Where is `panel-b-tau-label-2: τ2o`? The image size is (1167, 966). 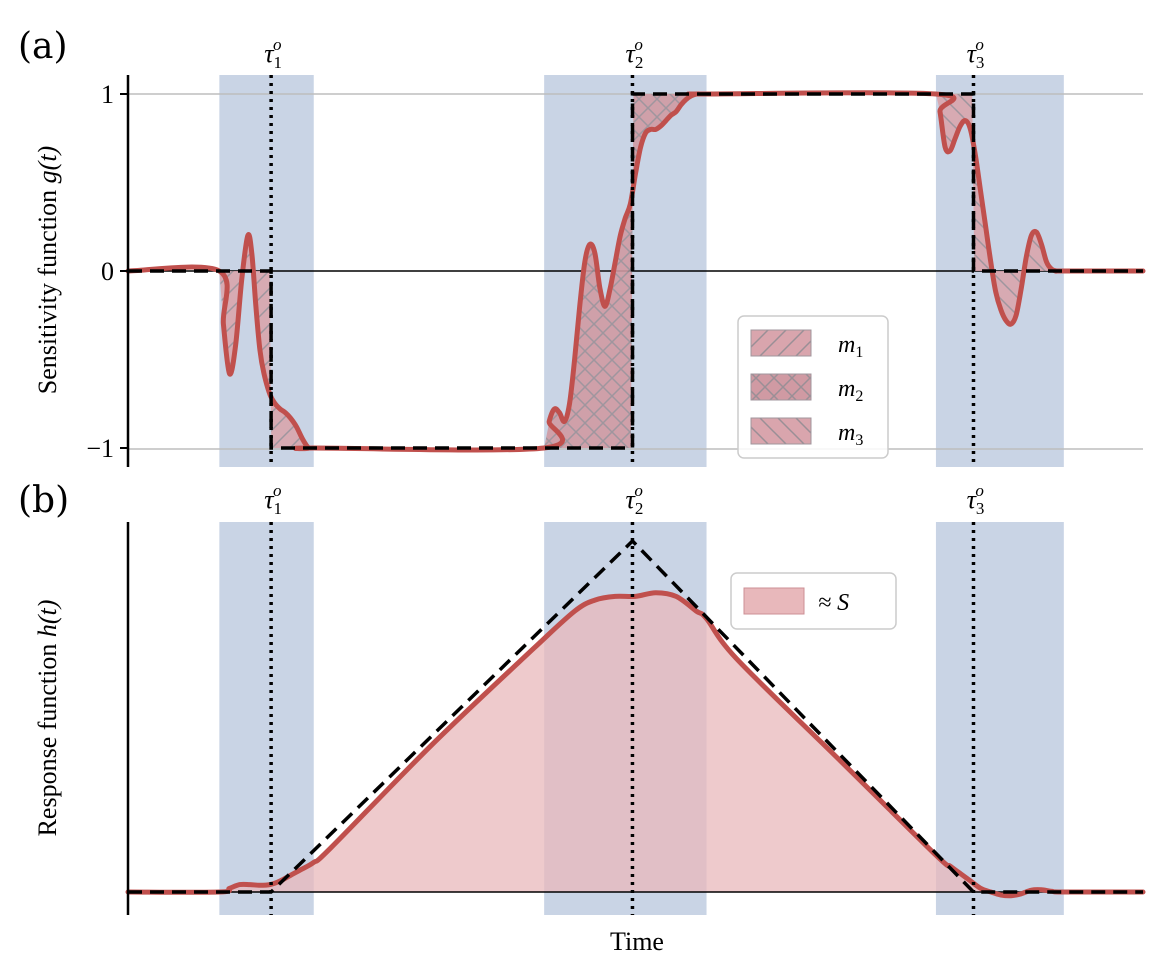 panel-b-tau-label-2: τ2o is located at coordinates (635, 499).